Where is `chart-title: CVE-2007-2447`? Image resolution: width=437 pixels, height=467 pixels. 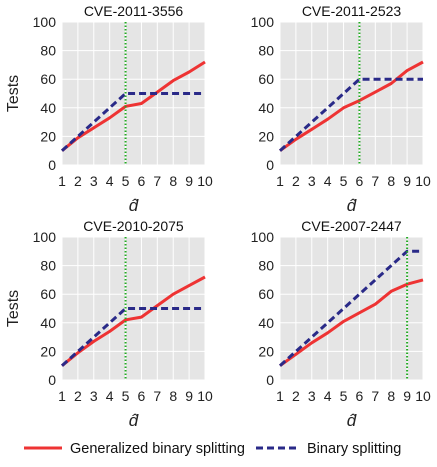
chart-title: CVE-2007-2447 is located at coordinates (351, 226).